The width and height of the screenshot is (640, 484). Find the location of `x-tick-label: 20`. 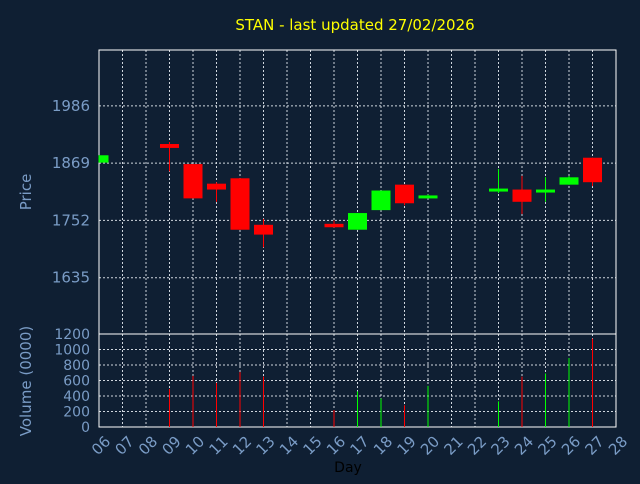

x-tick-label: 20 is located at coordinates (430, 446).